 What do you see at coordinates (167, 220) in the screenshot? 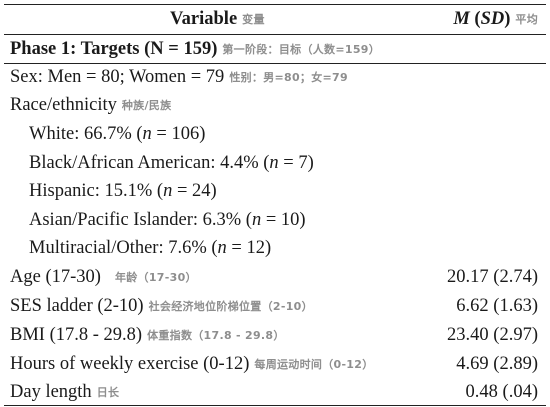
I see `race-item-asian: Asian/Pacific Islander: 6.3% (n = 10)` at bounding box center [167, 220].